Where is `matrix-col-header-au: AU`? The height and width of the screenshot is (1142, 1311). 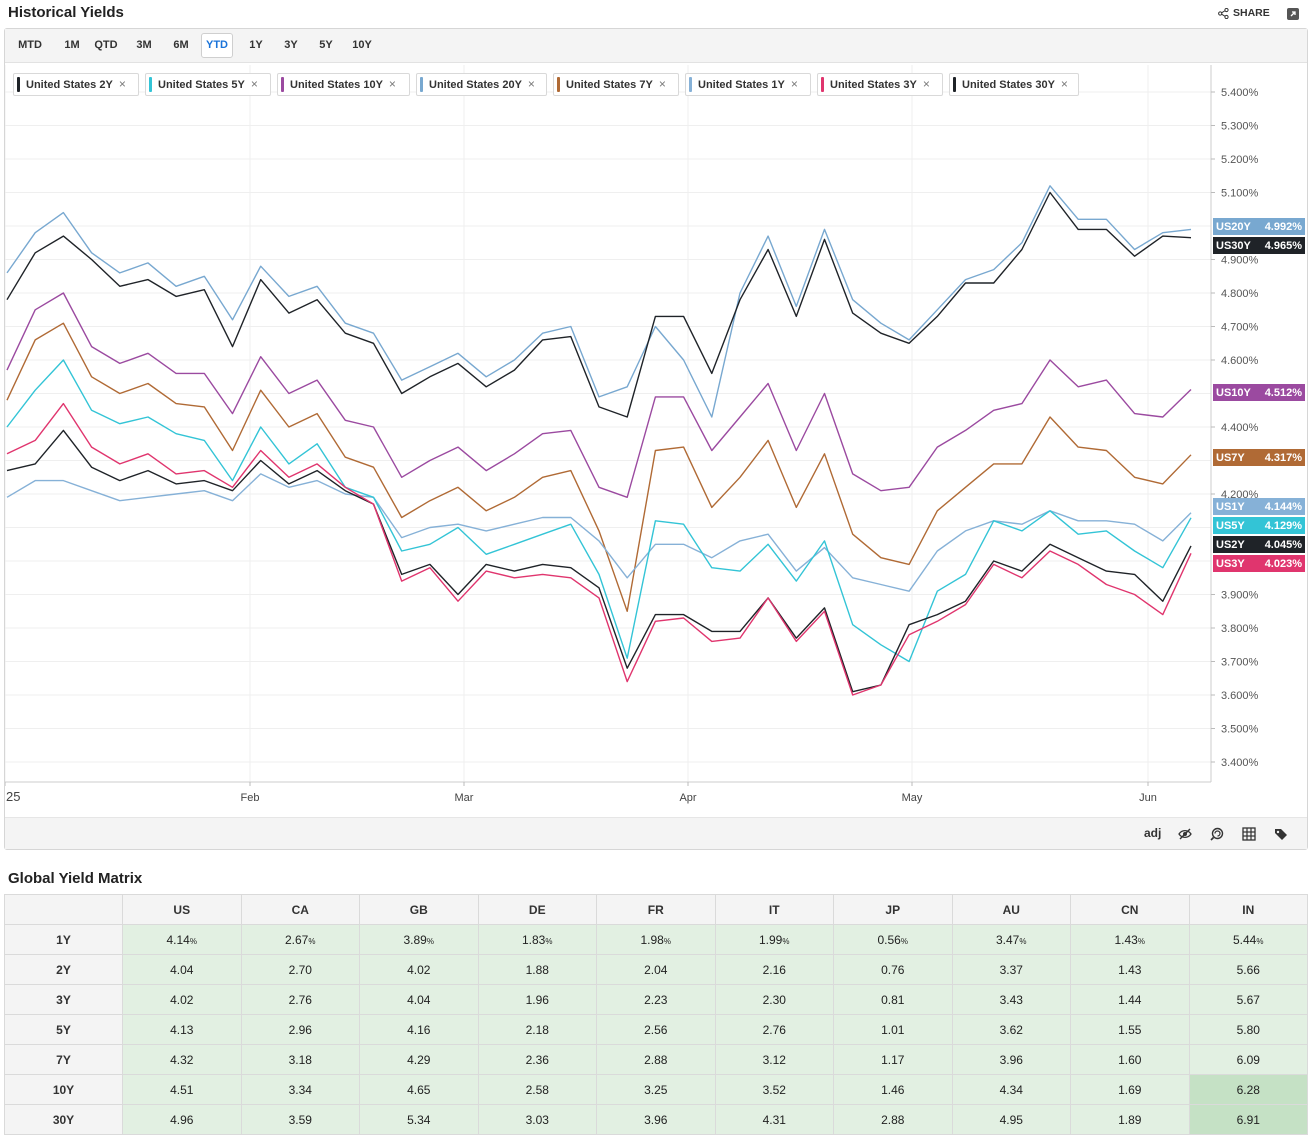
matrix-col-header-au: AU is located at coordinates (1011, 909).